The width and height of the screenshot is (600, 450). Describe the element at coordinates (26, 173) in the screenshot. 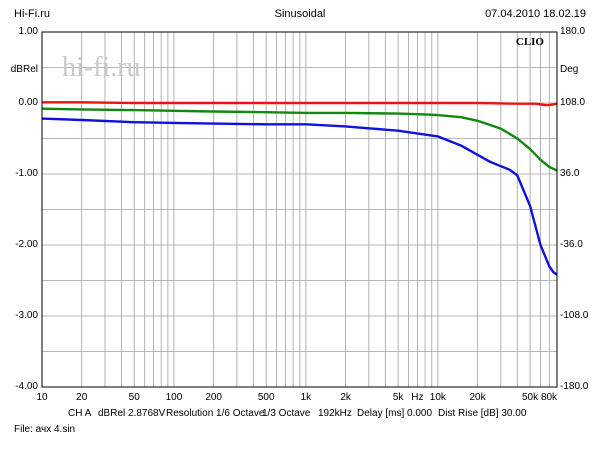

I see `y-left-tick-label: -1.00` at that location.